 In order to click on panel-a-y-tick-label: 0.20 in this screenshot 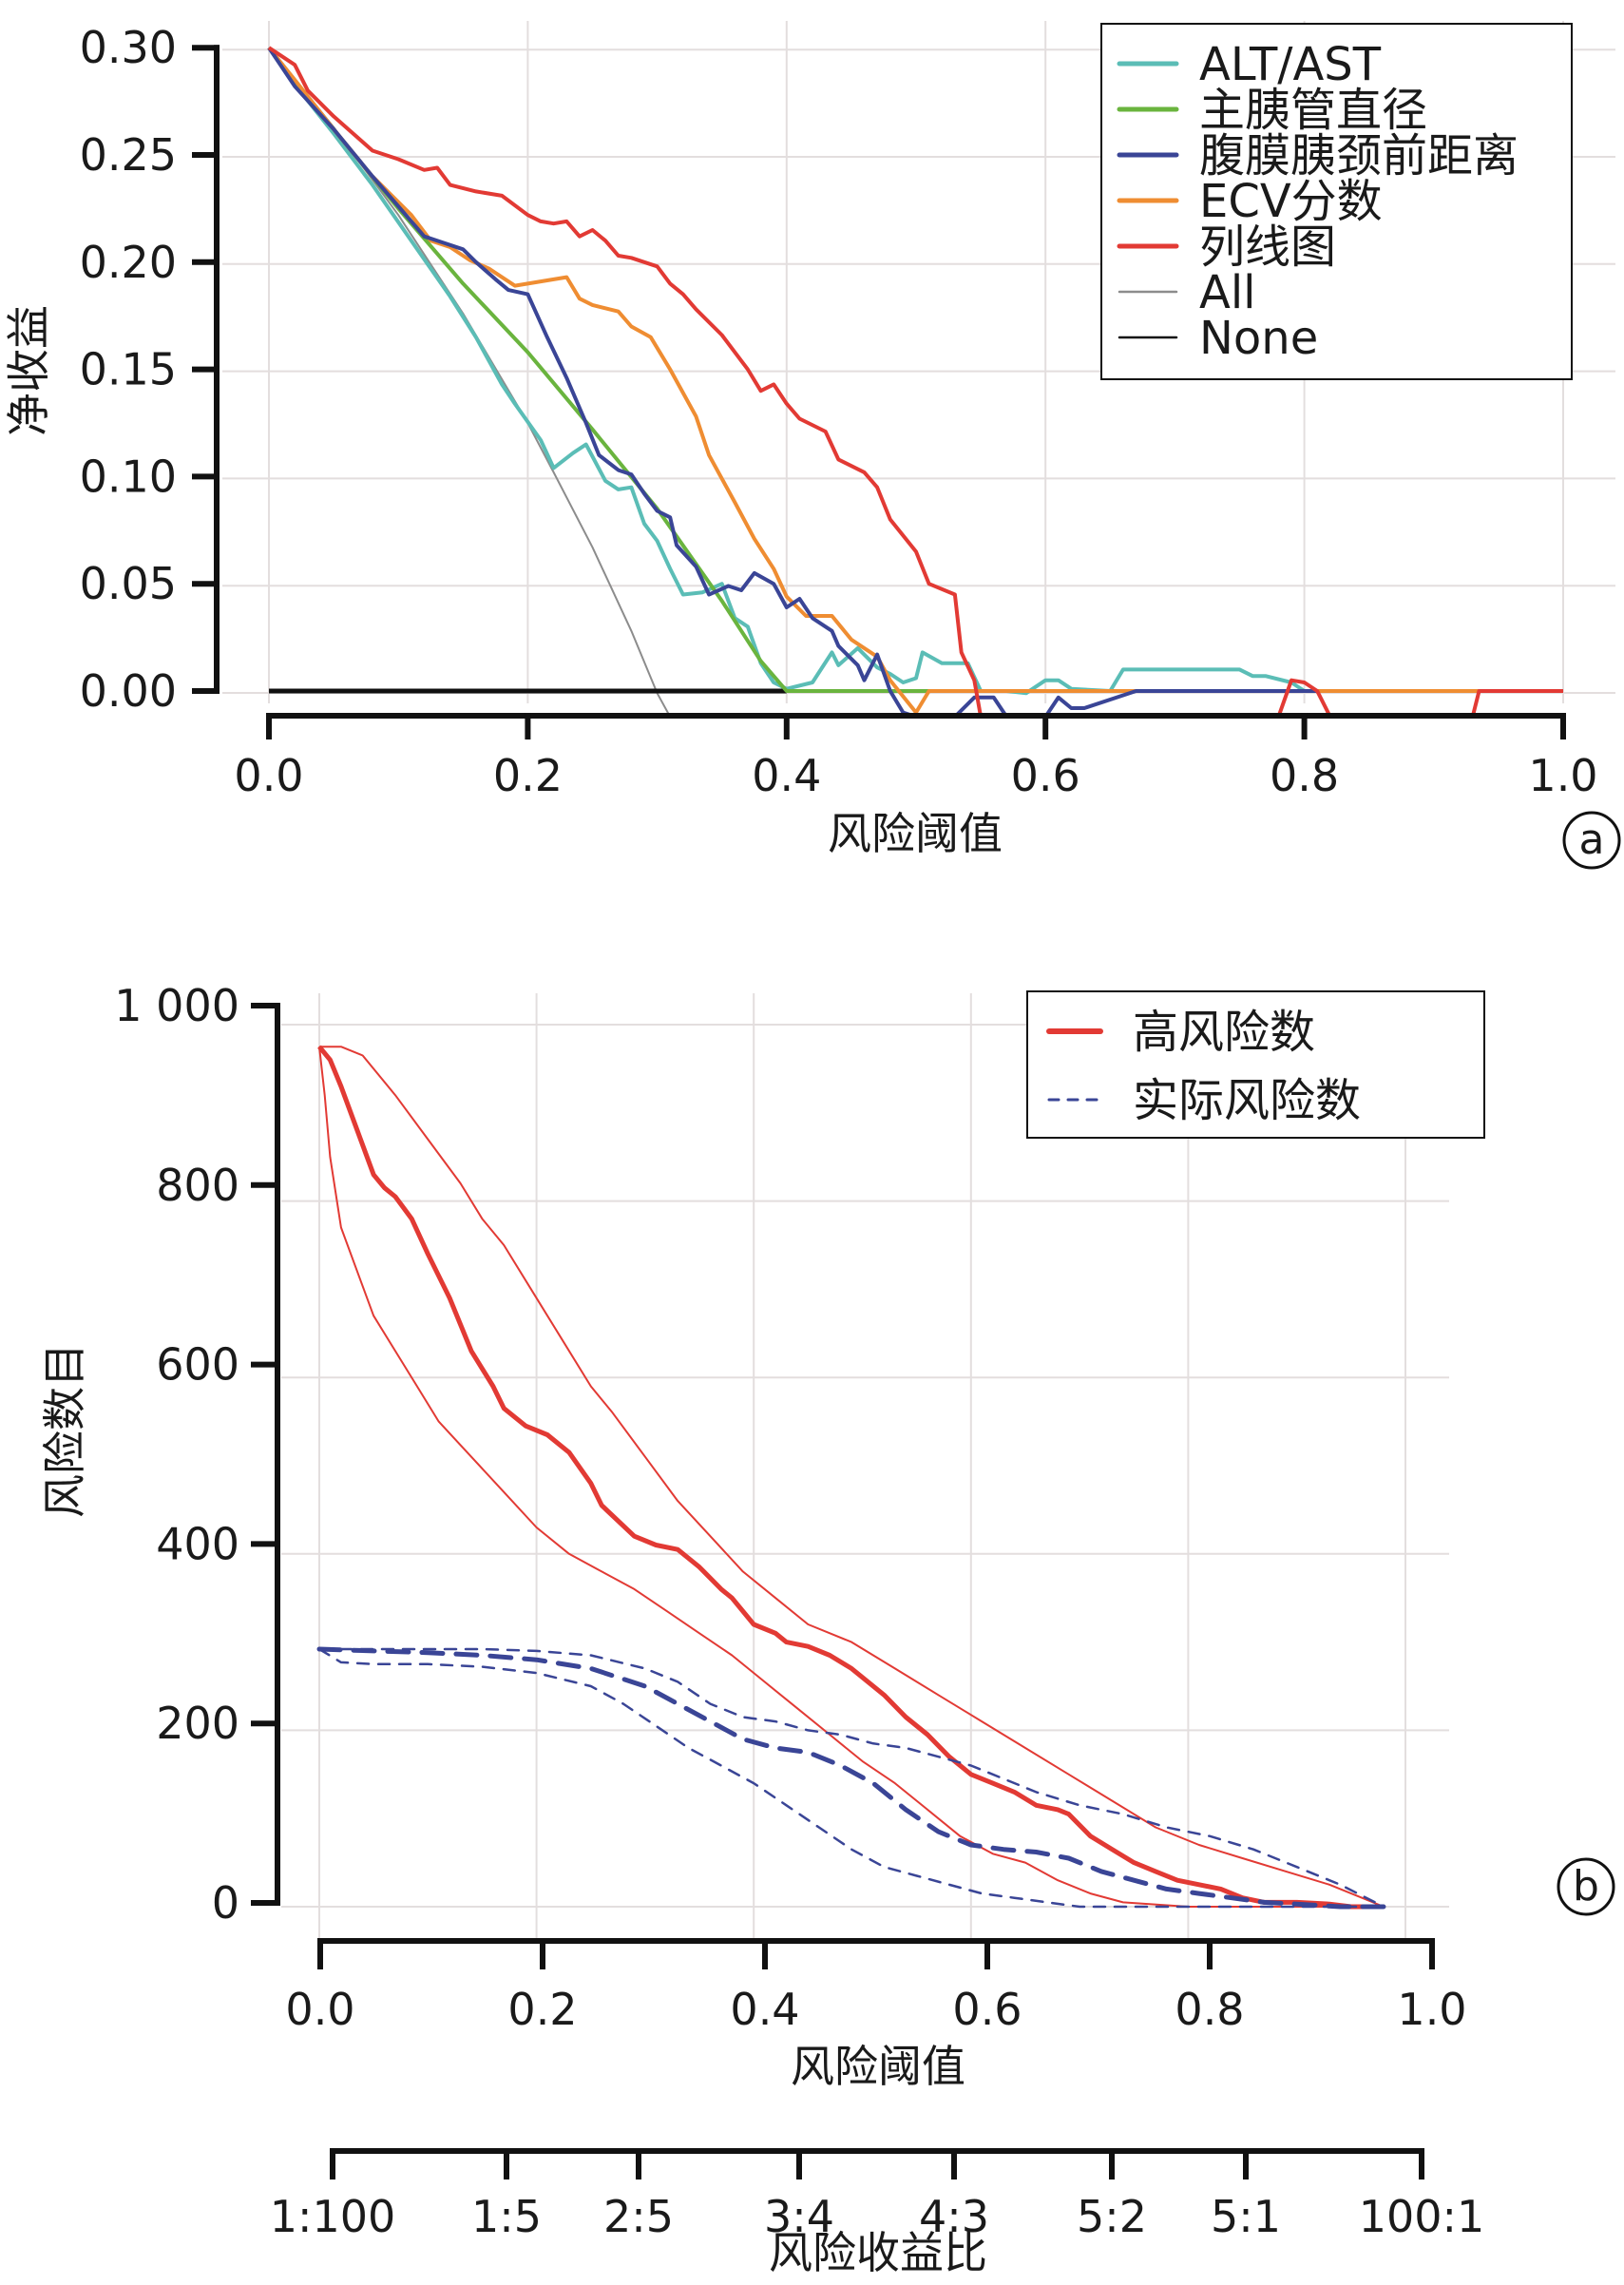, I will do `click(128, 262)`.